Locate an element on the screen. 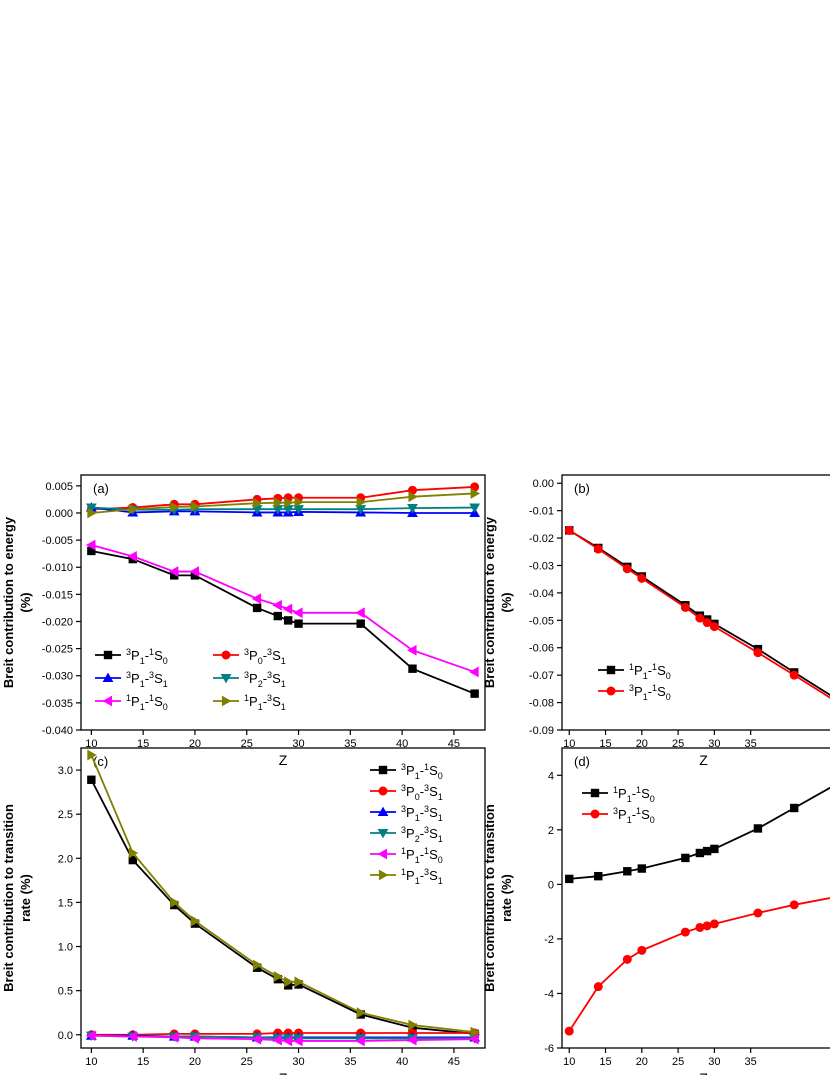 This screenshot has width=830, height=1075. y-tick-label: -0.035 is located at coordinates (57, 704).